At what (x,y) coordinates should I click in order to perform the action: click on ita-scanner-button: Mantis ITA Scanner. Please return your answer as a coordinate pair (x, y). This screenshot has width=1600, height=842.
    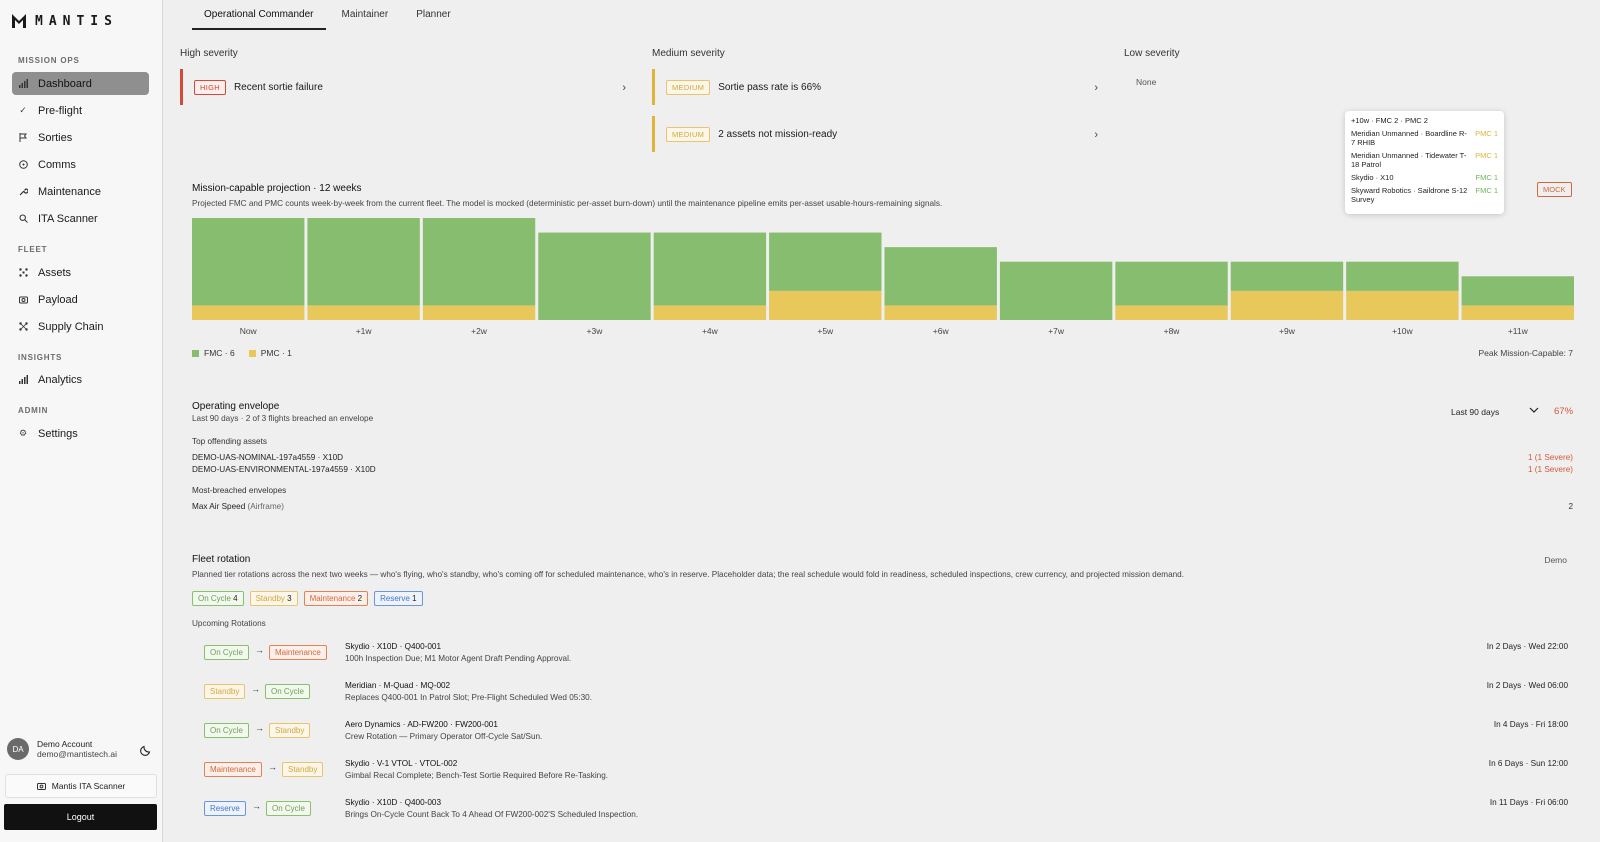
    Looking at the image, I should click on (81, 786).